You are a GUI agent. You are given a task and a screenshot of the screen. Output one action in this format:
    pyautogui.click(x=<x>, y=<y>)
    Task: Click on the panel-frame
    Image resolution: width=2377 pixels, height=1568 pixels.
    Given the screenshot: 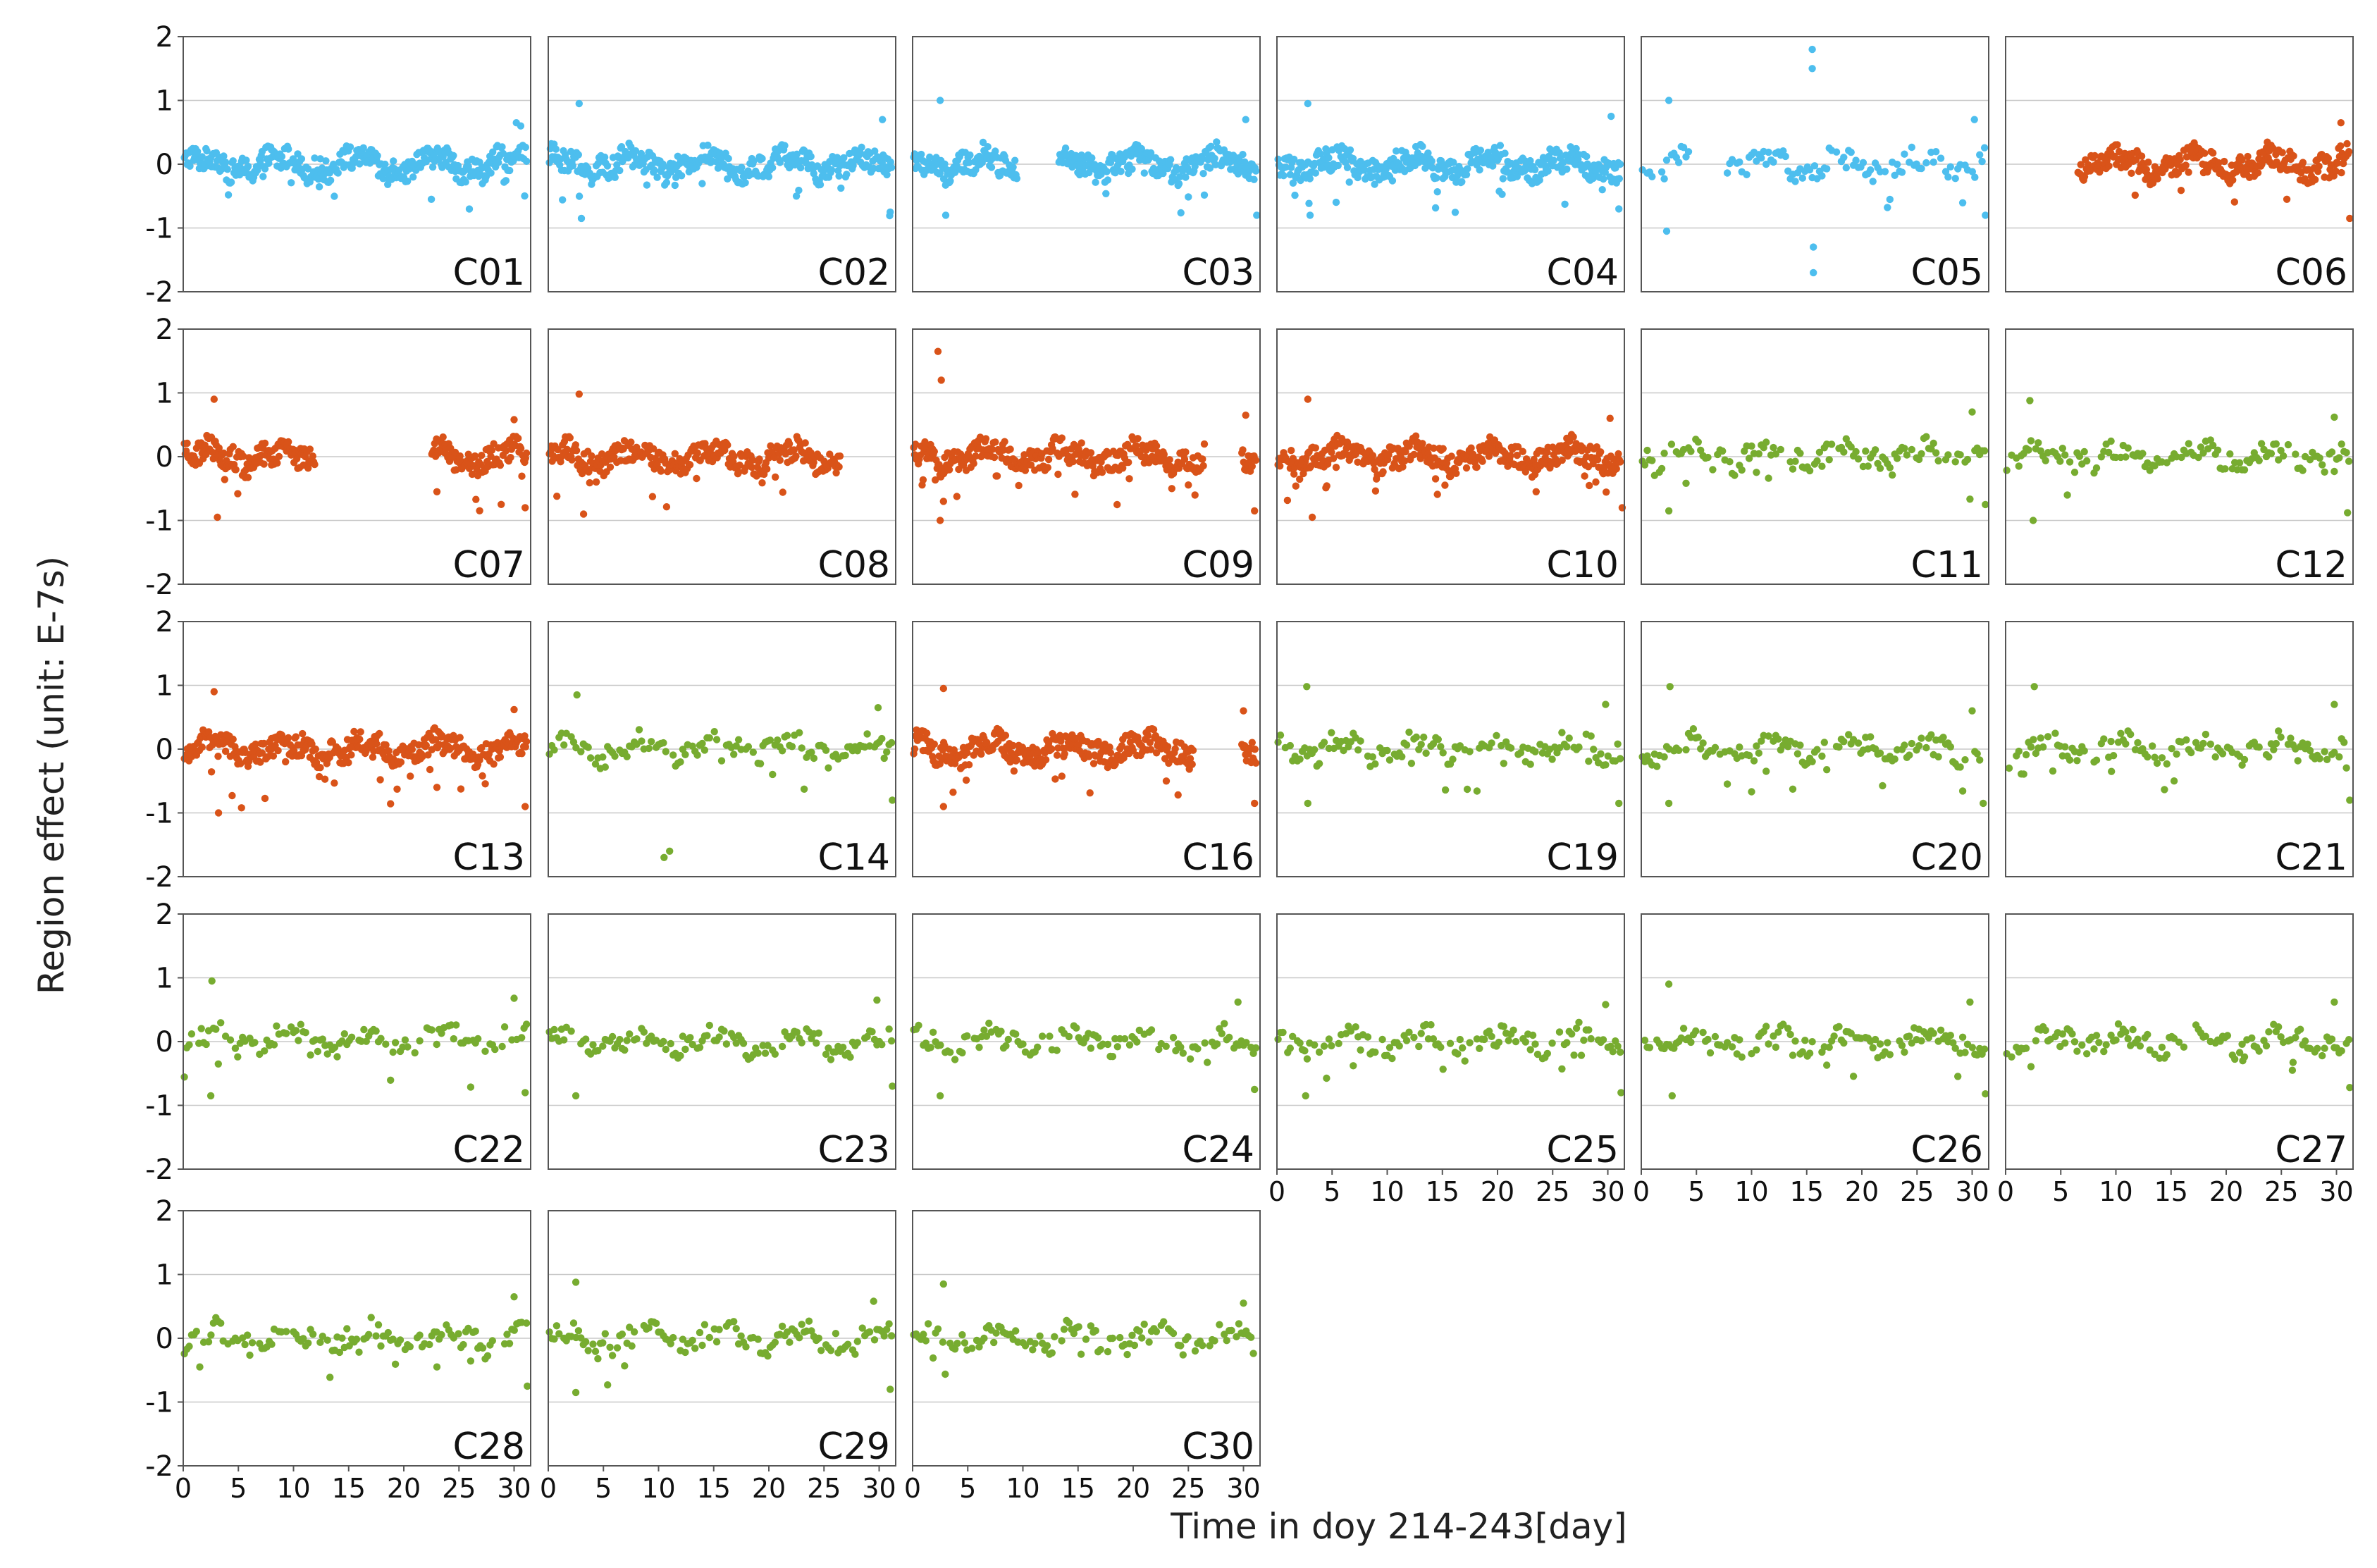 What is the action you would take?
    pyautogui.click(x=722, y=164)
    